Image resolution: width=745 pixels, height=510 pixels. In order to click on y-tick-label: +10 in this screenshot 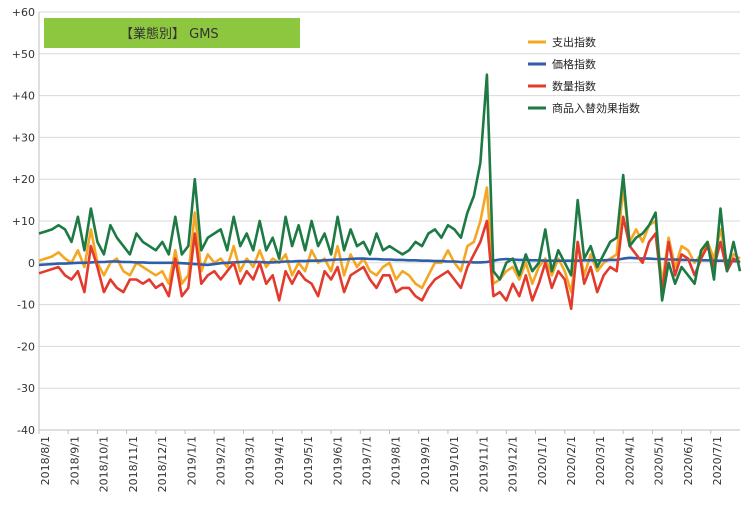, I will do `click(23, 221)`.